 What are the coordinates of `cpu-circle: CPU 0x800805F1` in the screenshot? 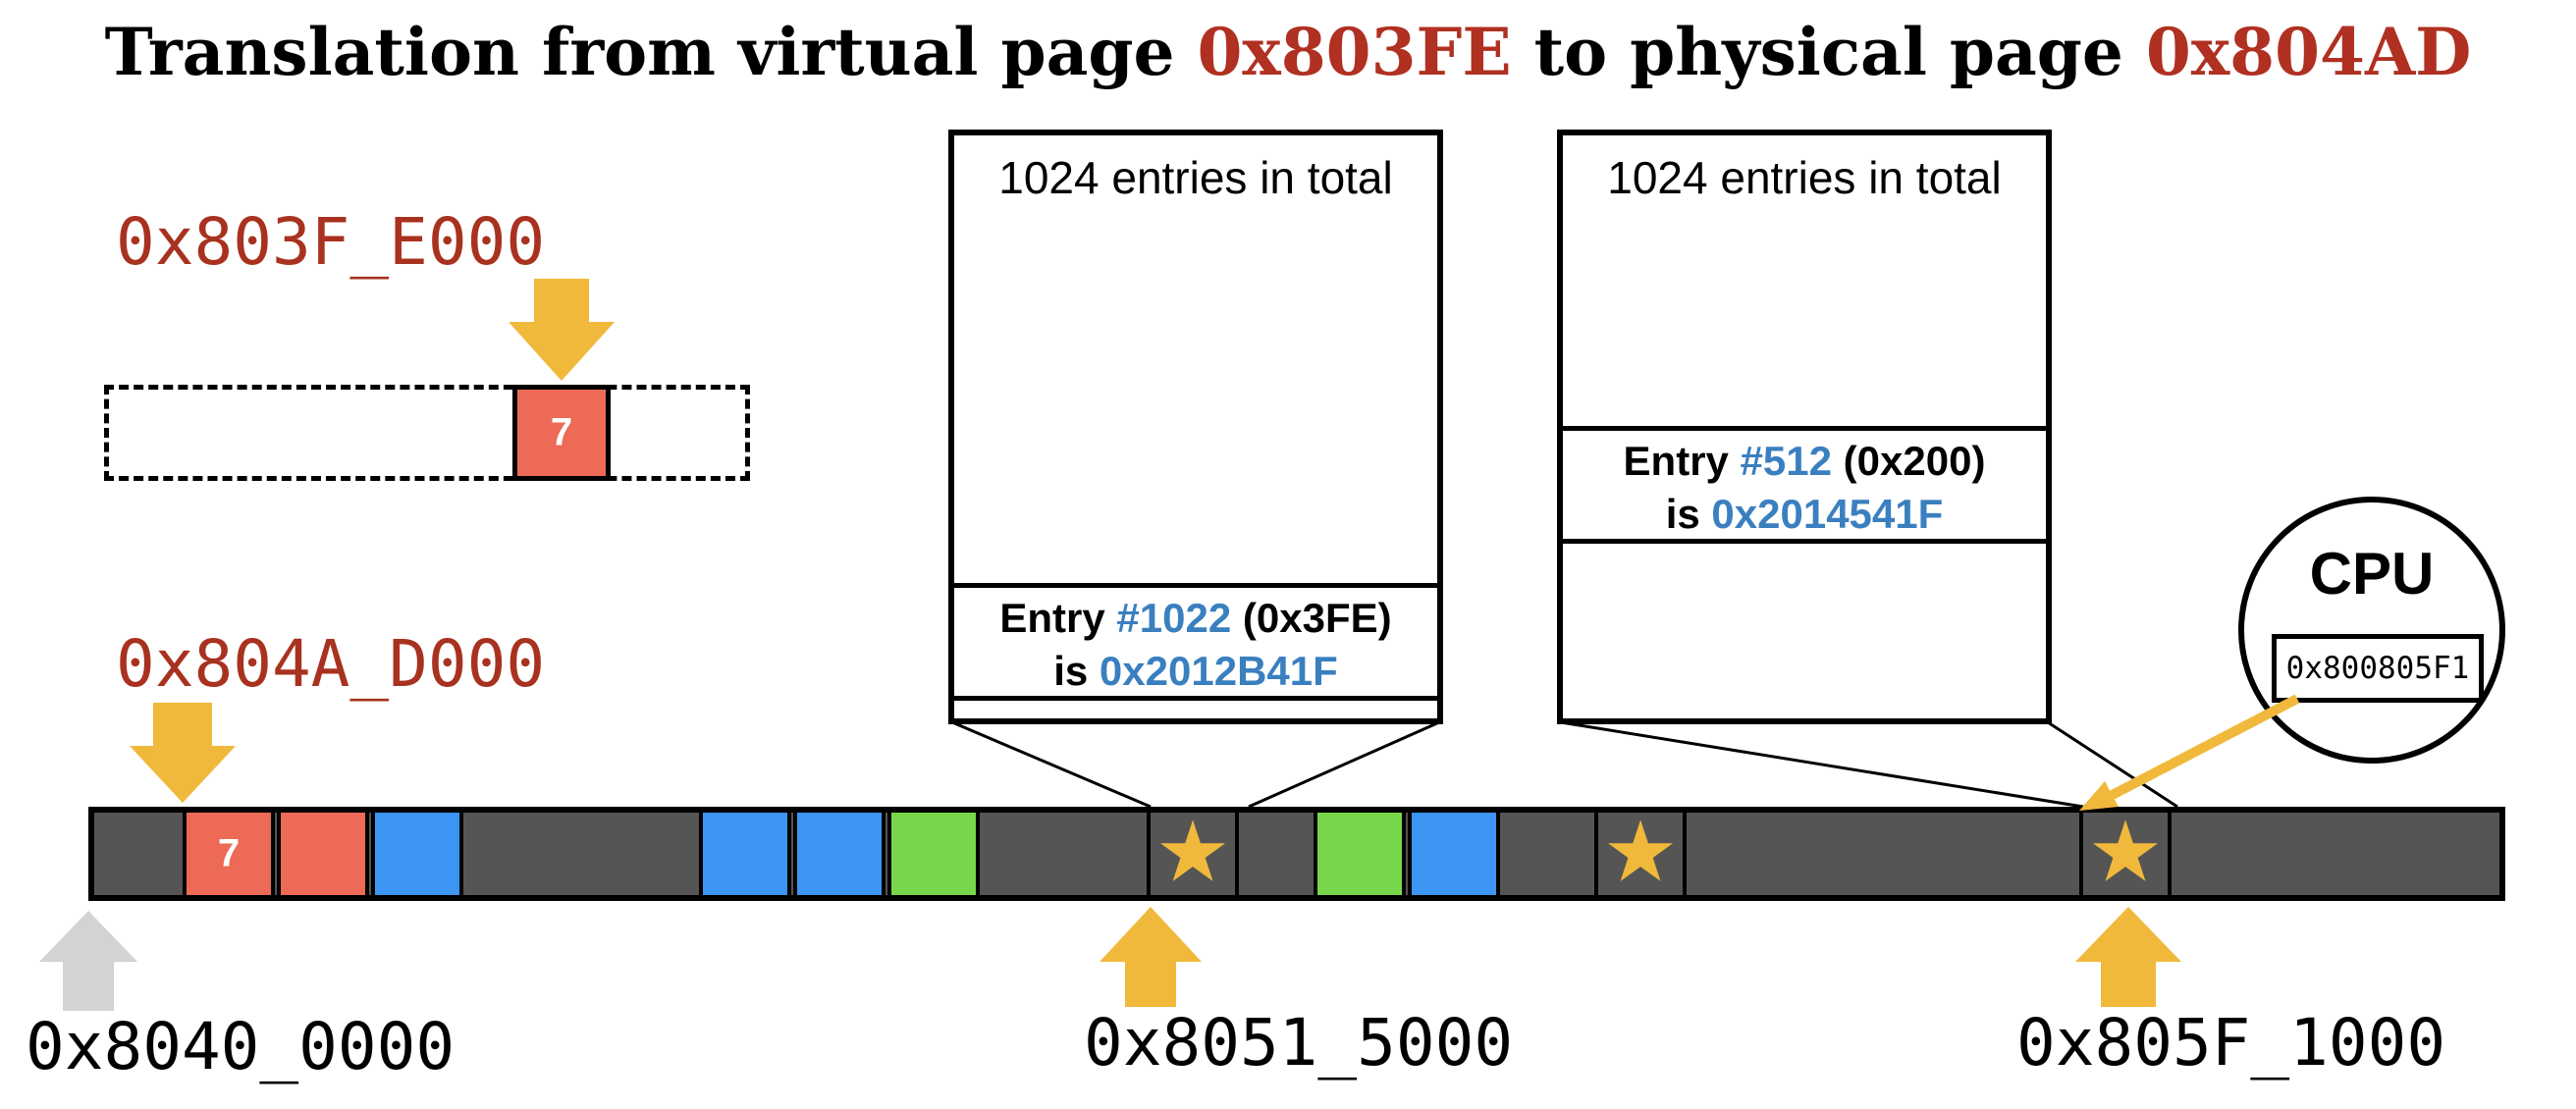 It's located at (2371, 630).